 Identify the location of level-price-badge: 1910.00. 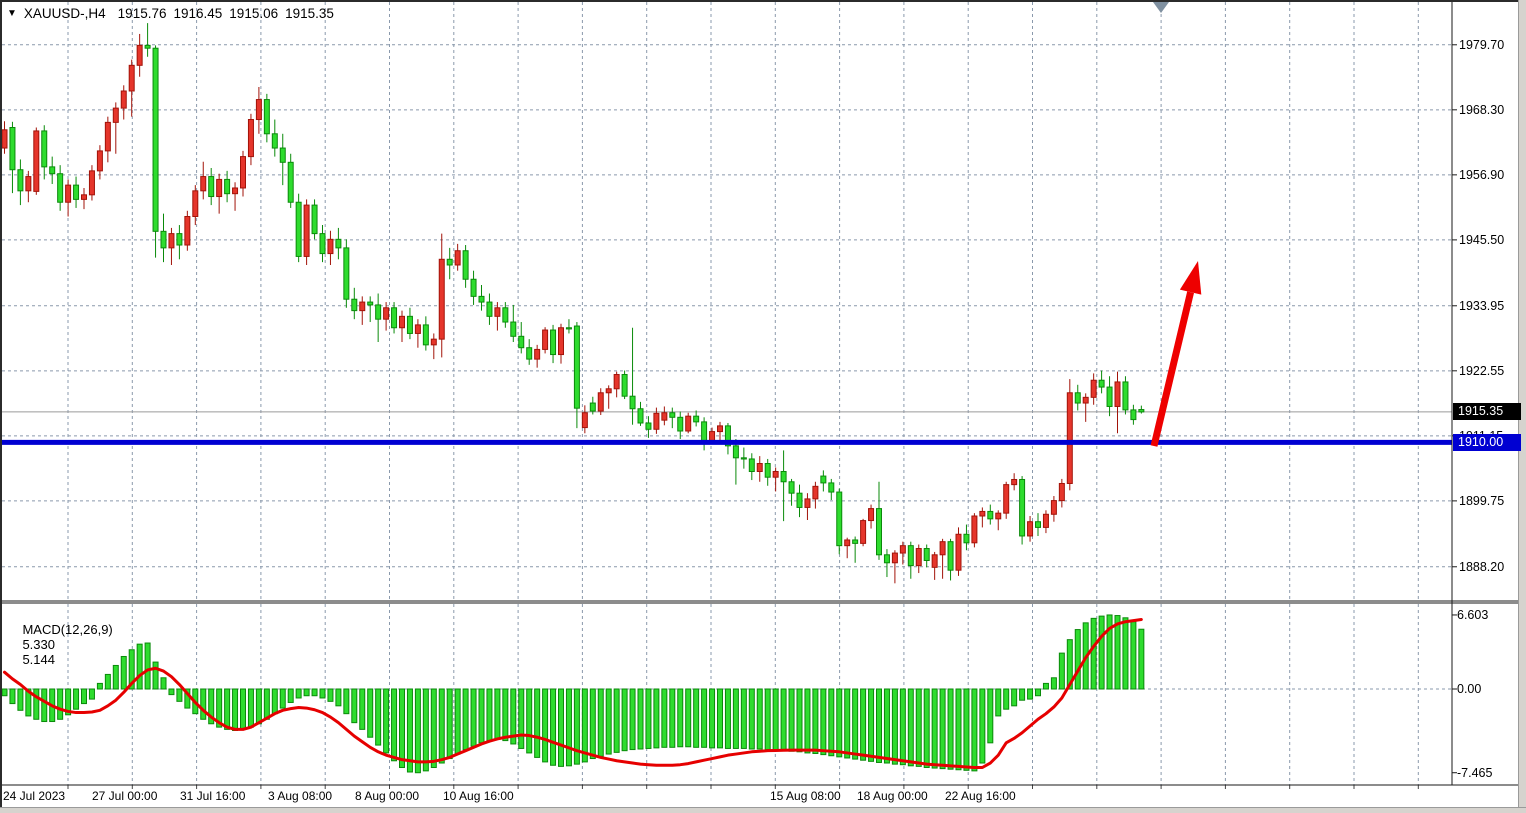
(1487, 442).